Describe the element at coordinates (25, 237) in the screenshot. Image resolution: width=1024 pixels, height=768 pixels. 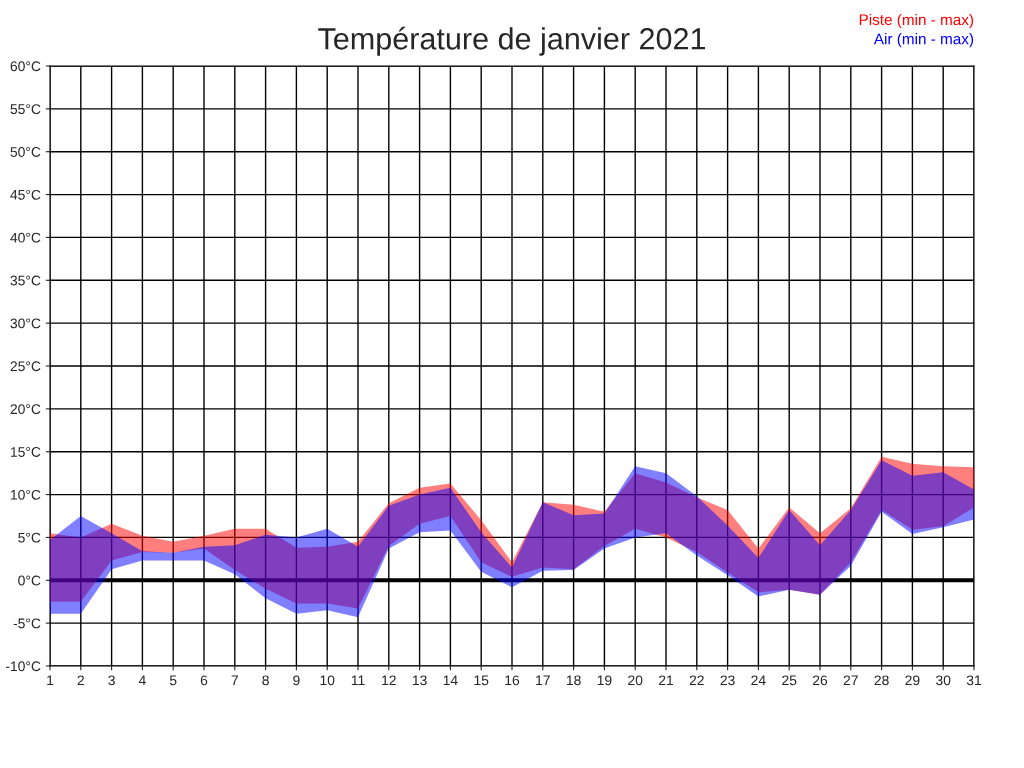
I see `y-tick-label: 40°C` at that location.